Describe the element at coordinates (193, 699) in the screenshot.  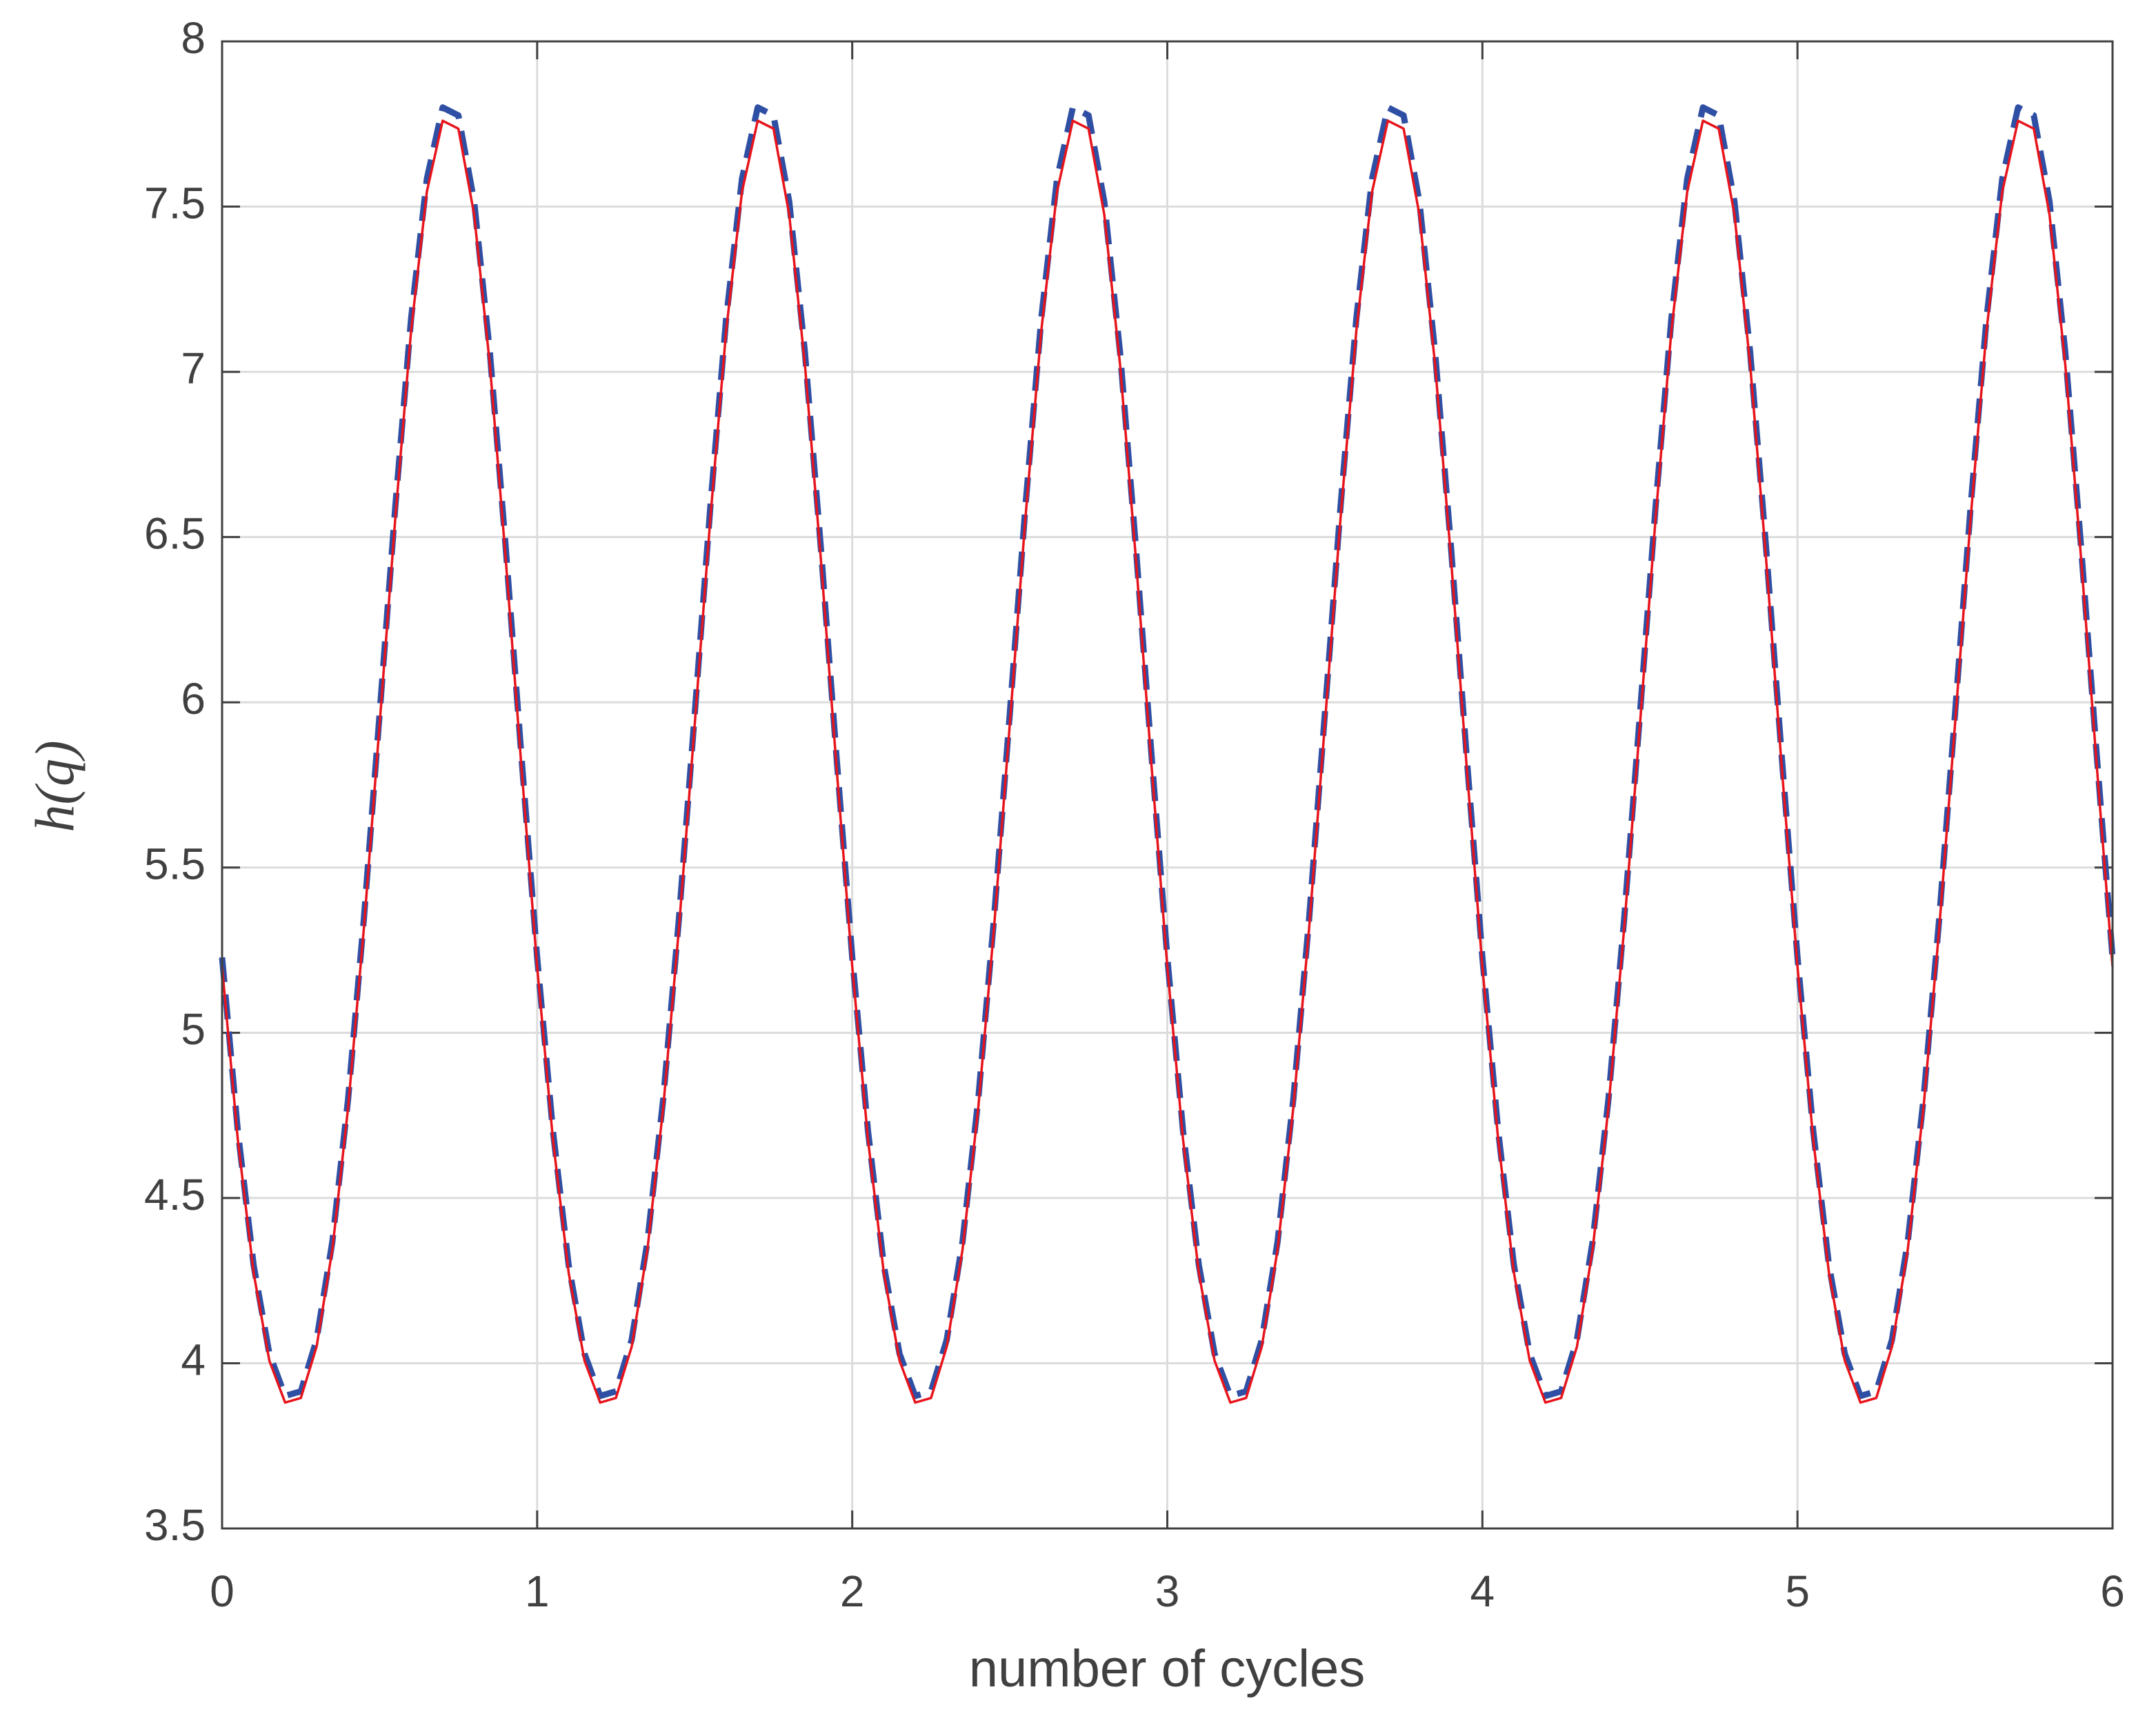
I see `y-tick-label: 6` at that location.